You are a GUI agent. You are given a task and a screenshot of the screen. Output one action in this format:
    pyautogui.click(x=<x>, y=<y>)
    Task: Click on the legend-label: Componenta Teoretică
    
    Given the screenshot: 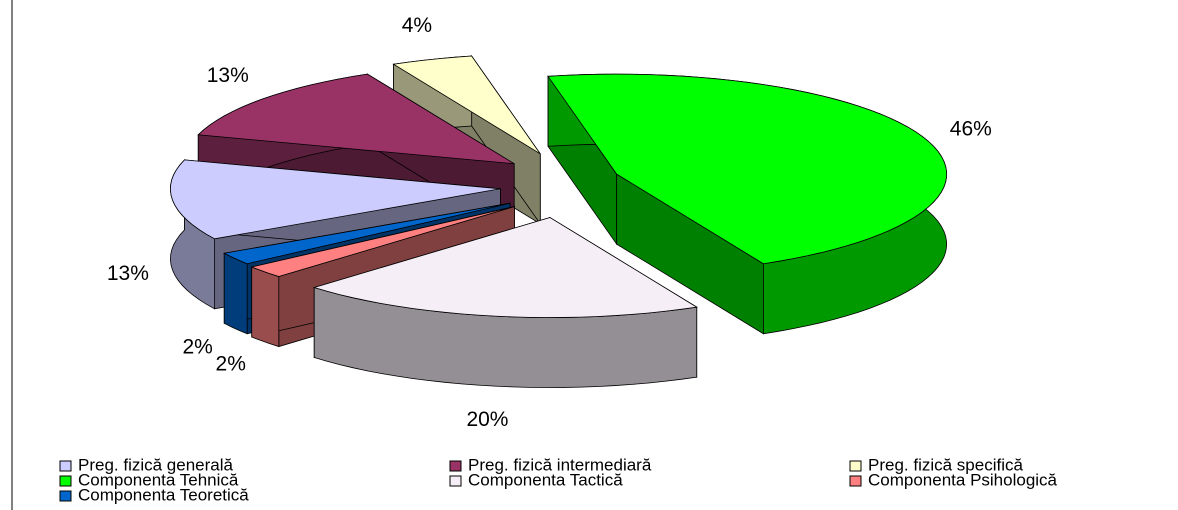 What is the action you would take?
    pyautogui.click(x=163, y=494)
    